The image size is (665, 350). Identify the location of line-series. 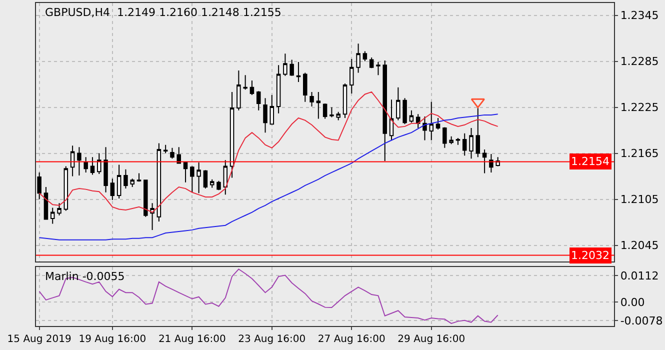
(268, 296).